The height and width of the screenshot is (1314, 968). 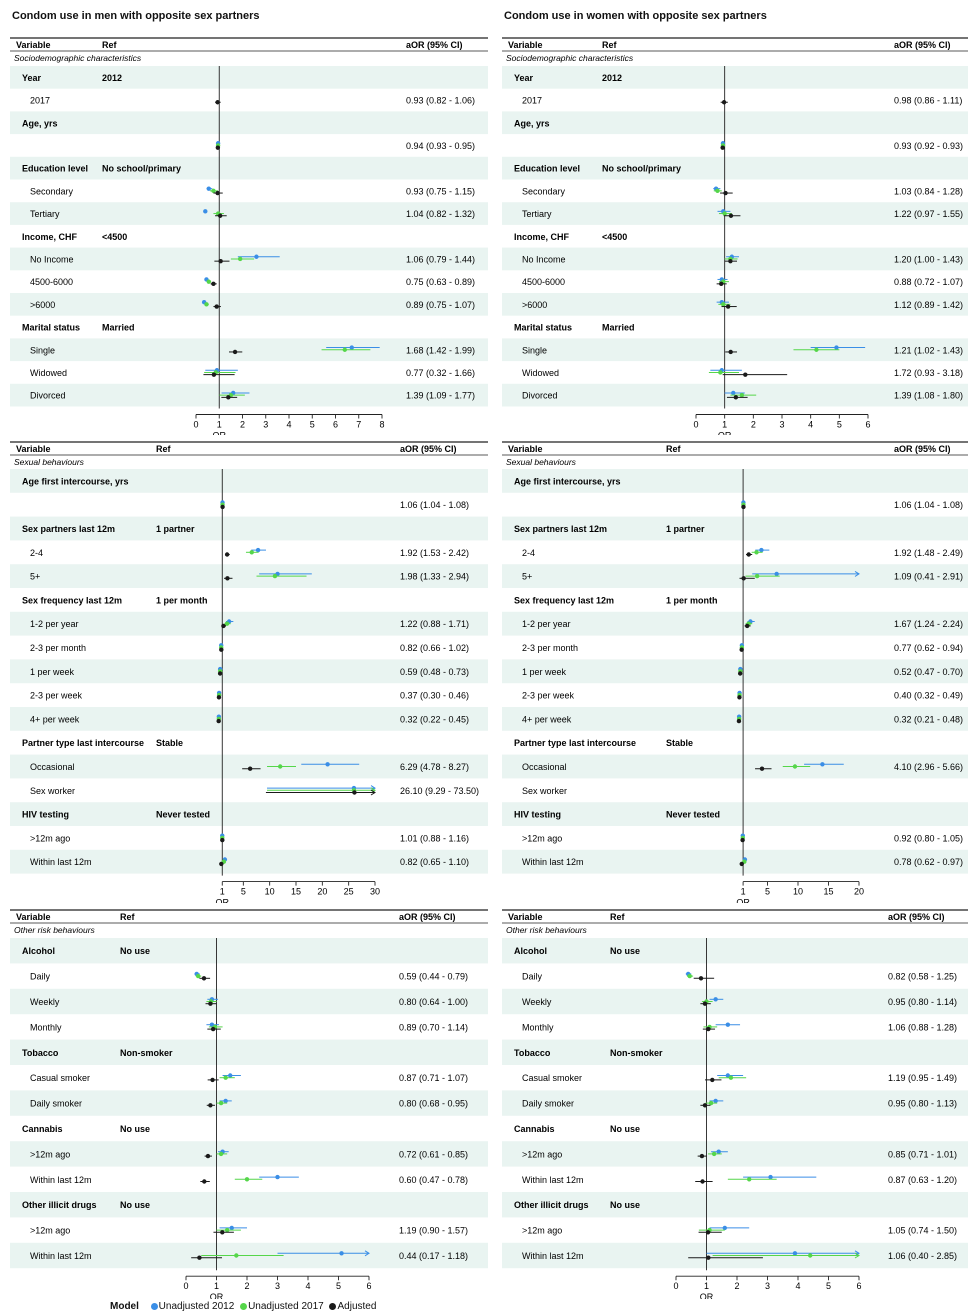 I want to click on group-label: Sex frequency last 12m, so click(x=564, y=600).